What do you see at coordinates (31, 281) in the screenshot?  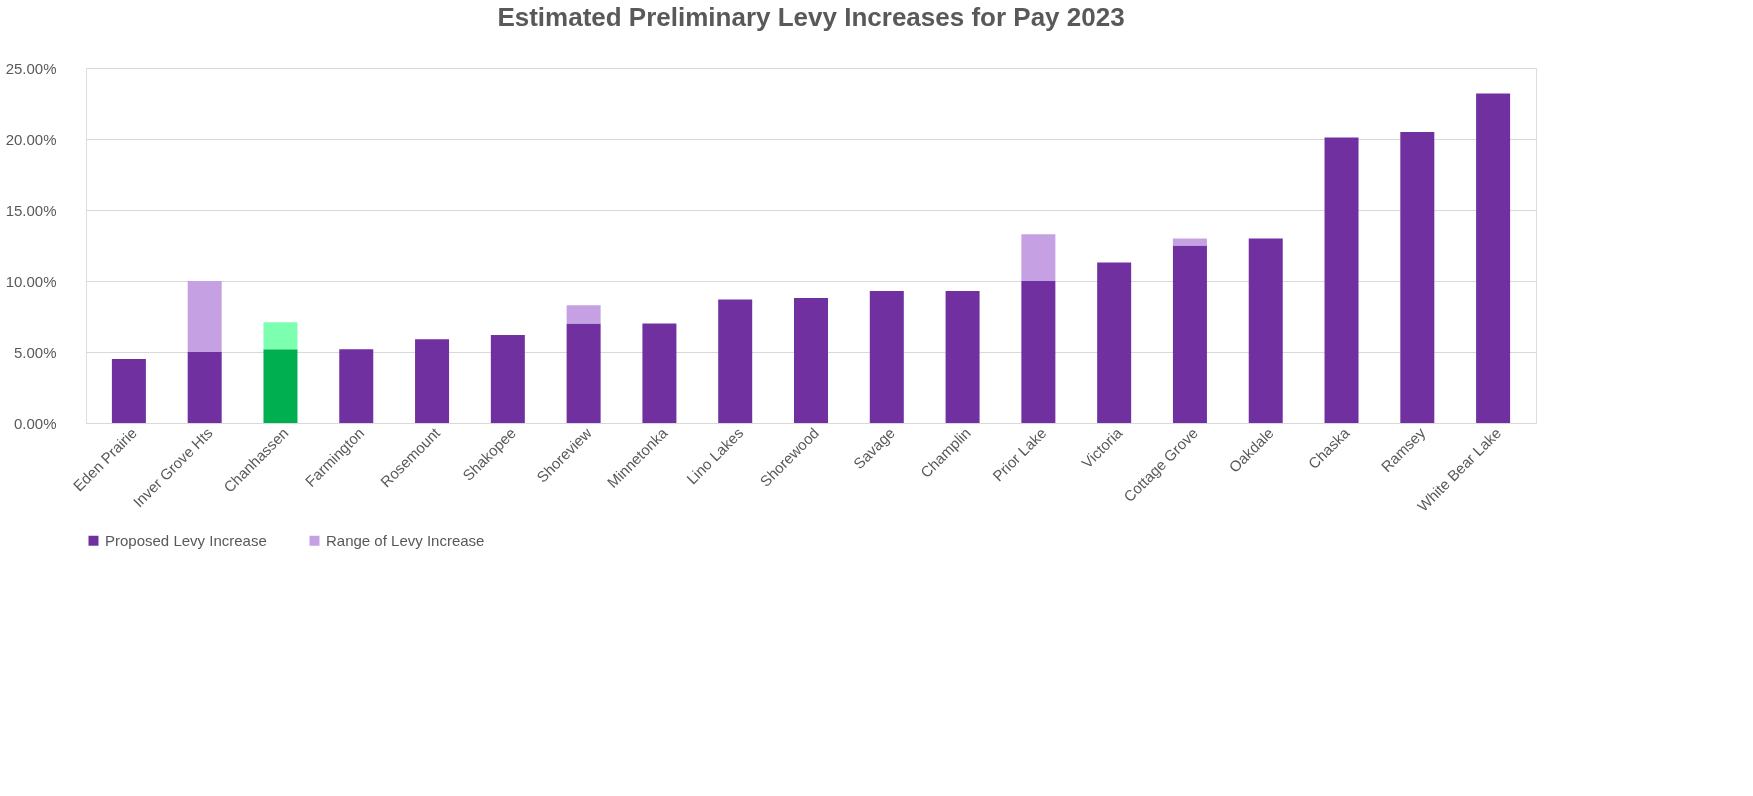 I see `y-tick-label: 10.00%` at bounding box center [31, 281].